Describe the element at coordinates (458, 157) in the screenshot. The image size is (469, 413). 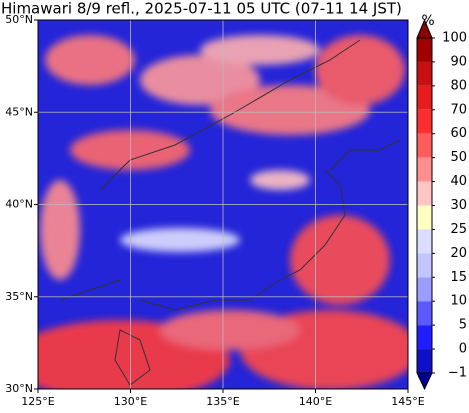
I see `colorbar-label: 50` at that location.